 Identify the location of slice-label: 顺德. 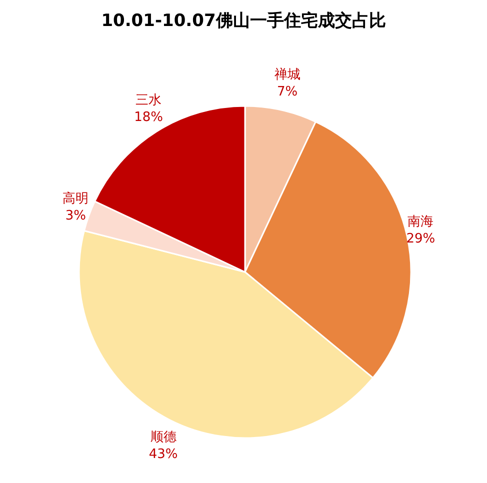
(163, 437).